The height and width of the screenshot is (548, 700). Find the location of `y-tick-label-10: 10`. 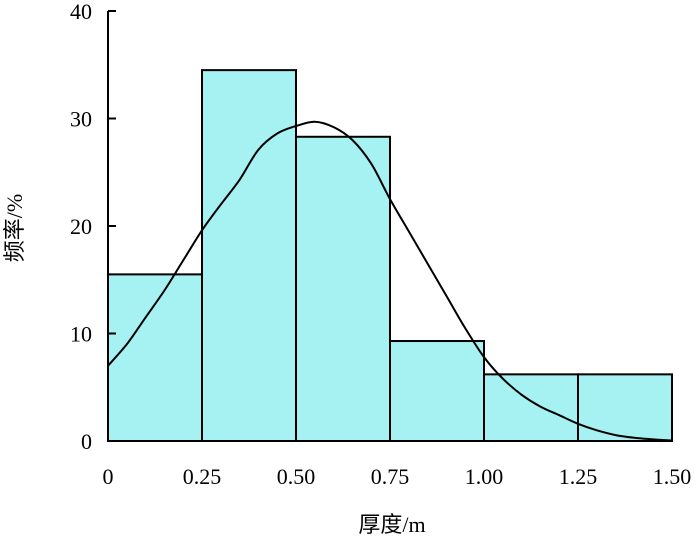

y-tick-label-10: 10 is located at coordinates (81, 334).